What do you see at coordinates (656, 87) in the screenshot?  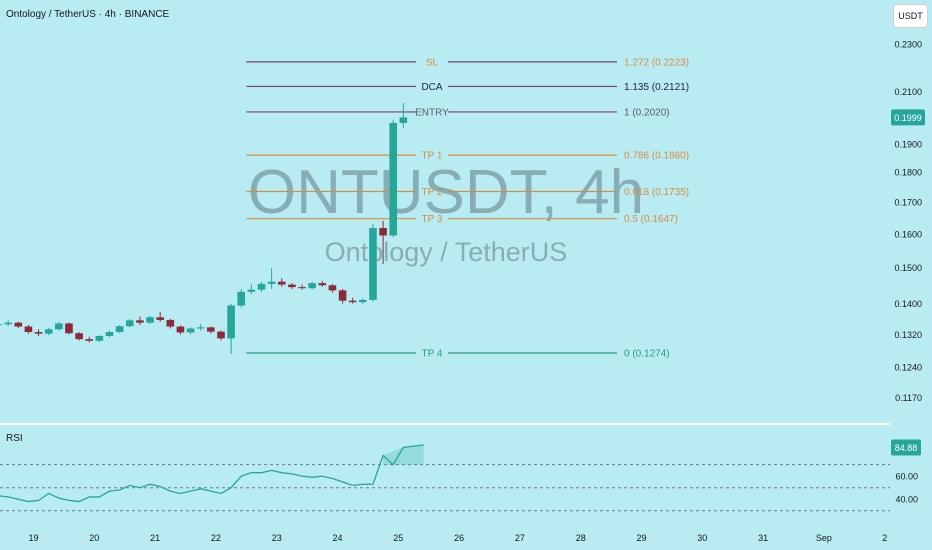 I see `level-value-dca: 1.135 (0.2121)` at bounding box center [656, 87].